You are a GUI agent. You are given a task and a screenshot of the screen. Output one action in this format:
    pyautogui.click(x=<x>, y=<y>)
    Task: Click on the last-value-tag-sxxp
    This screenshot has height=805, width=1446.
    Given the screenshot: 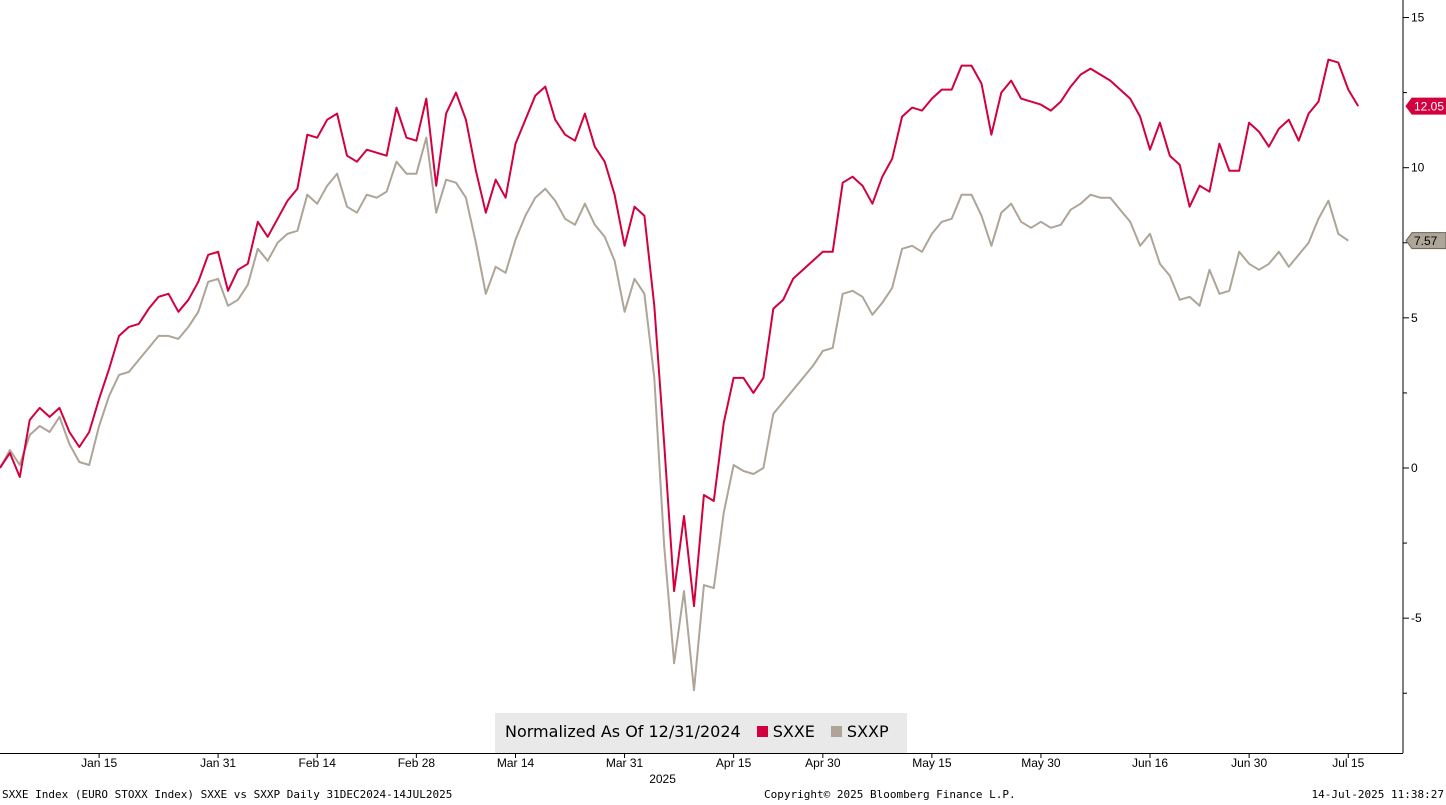 What is the action you would take?
    pyautogui.click(x=1425, y=241)
    